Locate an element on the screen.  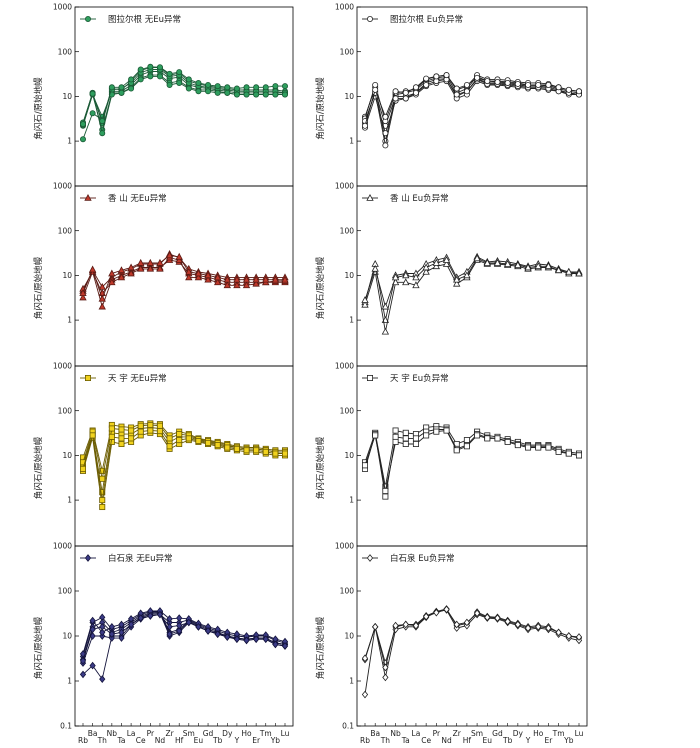
x-tick-label: Sm is located at coordinates (189, 733).